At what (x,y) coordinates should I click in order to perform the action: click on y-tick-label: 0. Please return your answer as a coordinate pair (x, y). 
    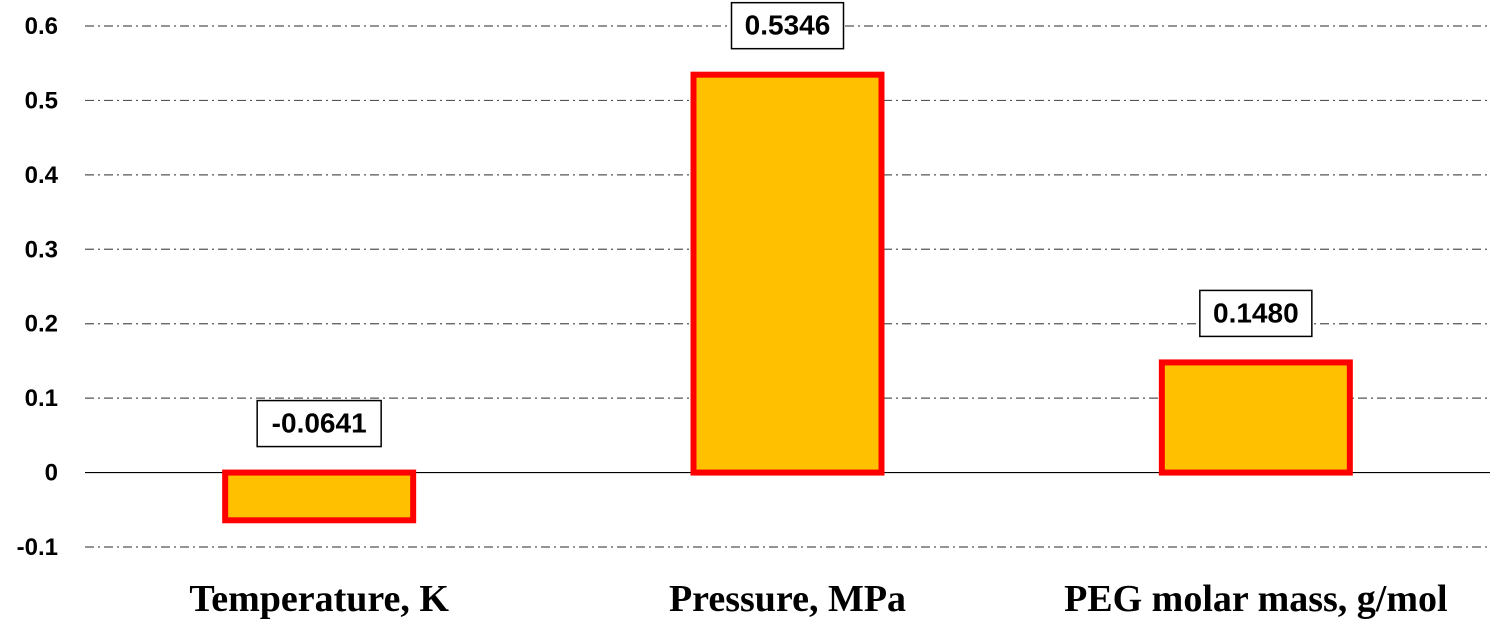
    Looking at the image, I should click on (51, 473).